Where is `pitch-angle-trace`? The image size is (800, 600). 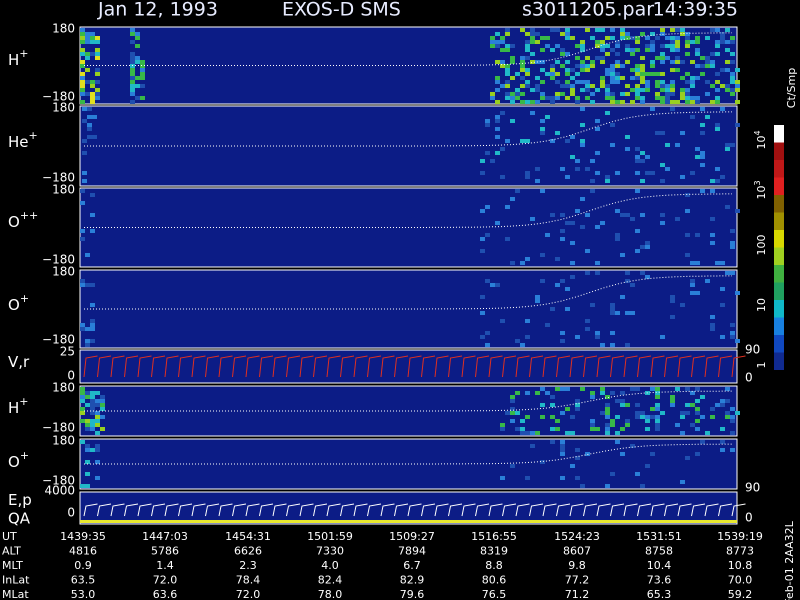 pitch-angle-trace is located at coordinates (408, 454).